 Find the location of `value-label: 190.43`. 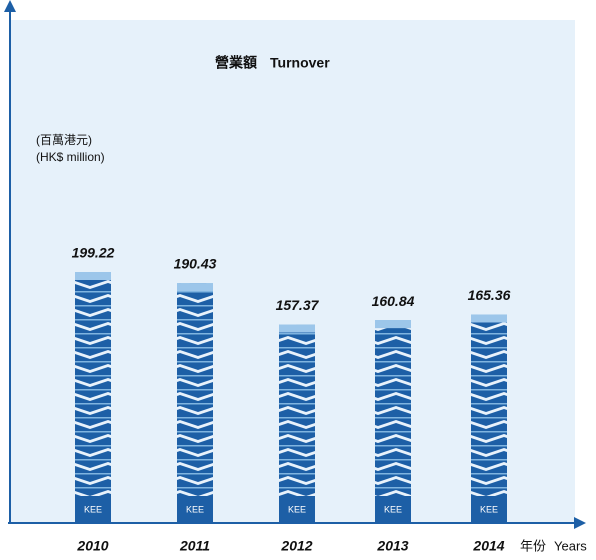

value-label: 190.43 is located at coordinates (195, 264).